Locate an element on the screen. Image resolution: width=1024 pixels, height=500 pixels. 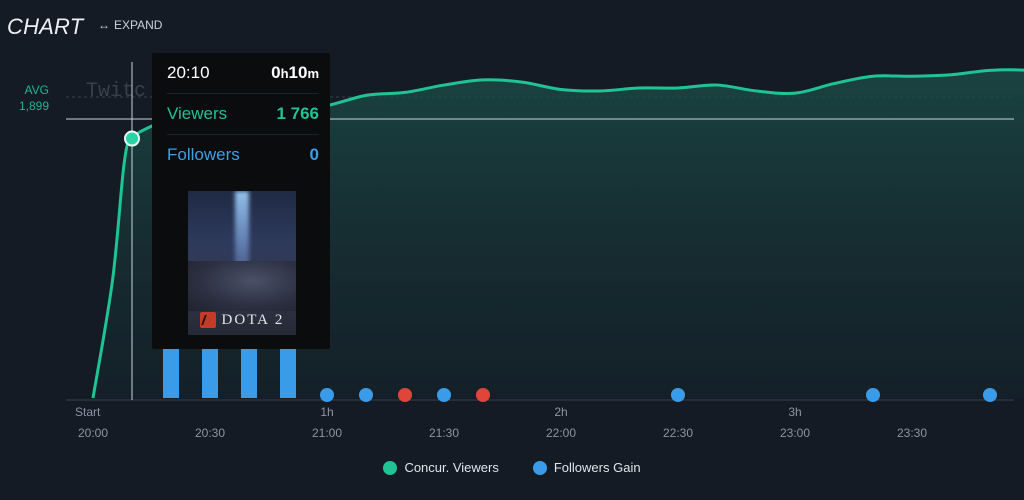
avg-label-text: AVG is located at coordinates (36, 90).